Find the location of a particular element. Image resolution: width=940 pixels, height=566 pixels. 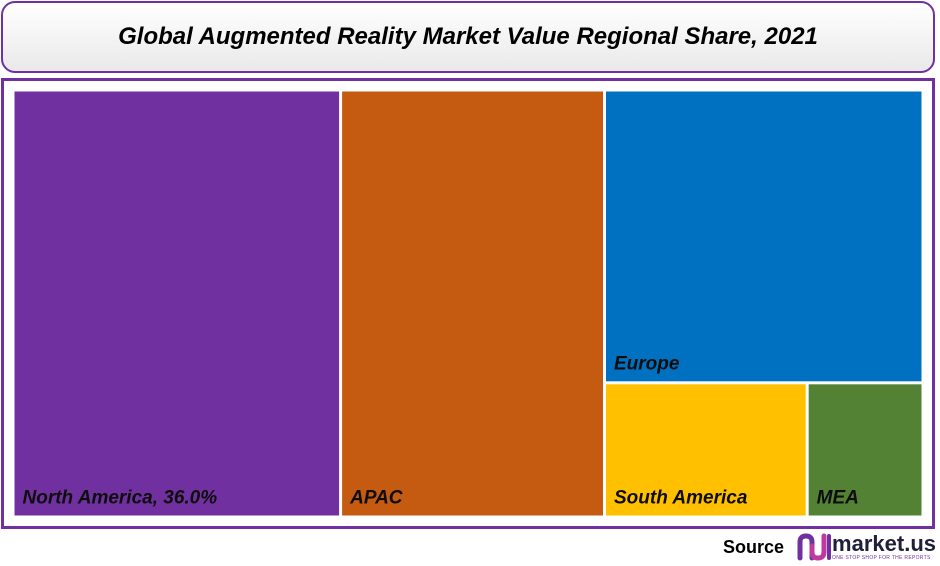

tile-label-europe: Europe is located at coordinates (647, 363).